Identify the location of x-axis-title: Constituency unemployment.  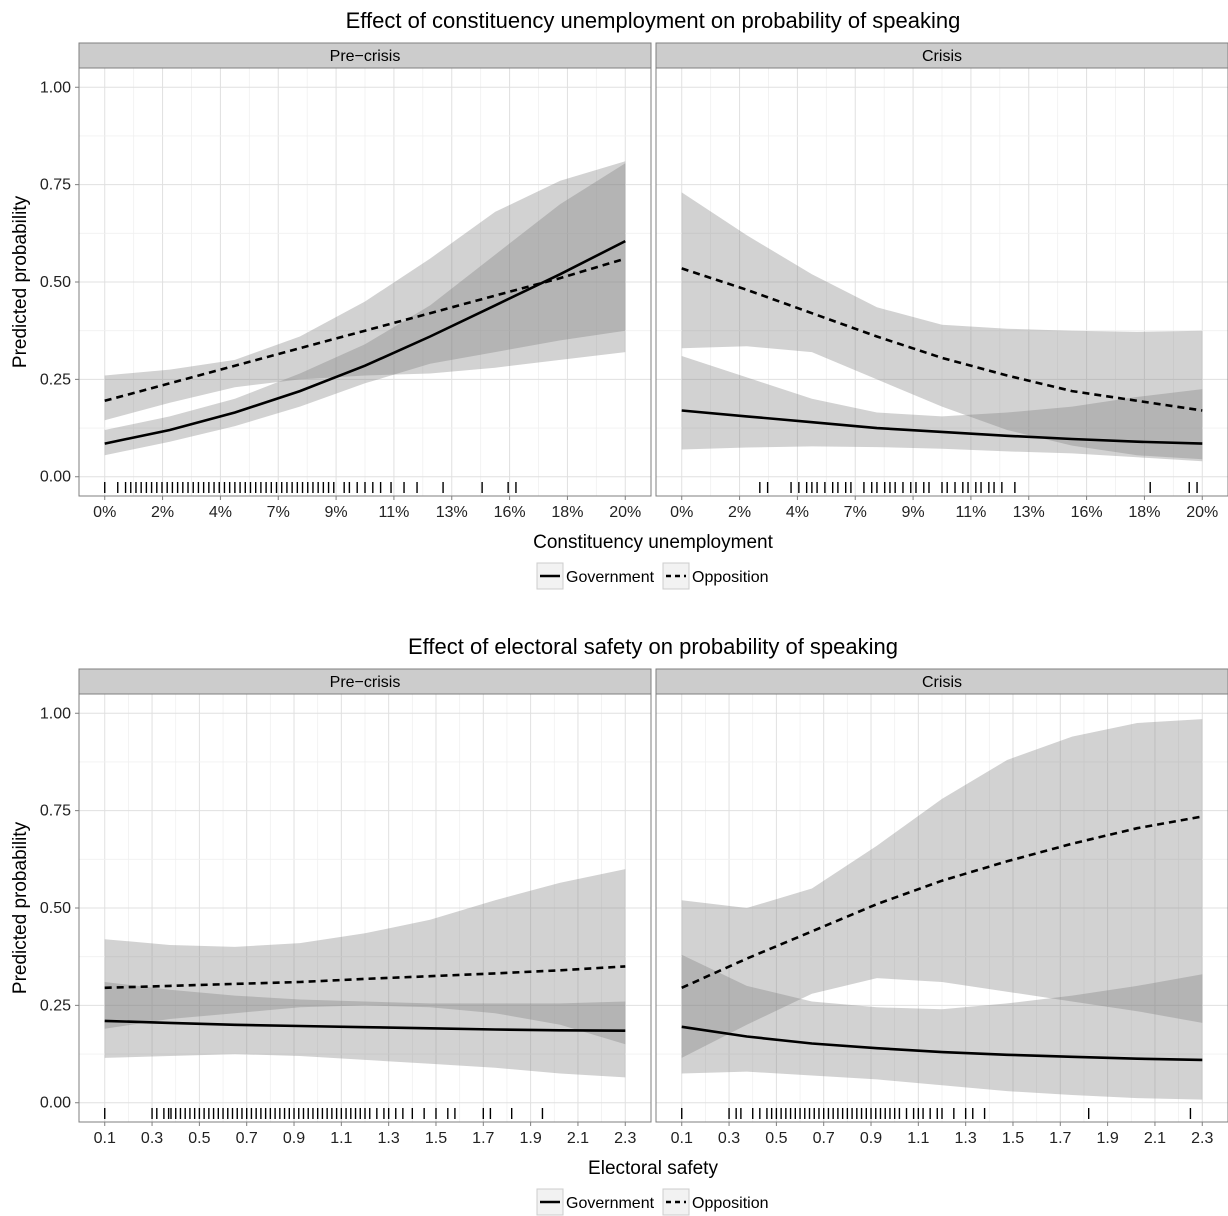
(653, 542).